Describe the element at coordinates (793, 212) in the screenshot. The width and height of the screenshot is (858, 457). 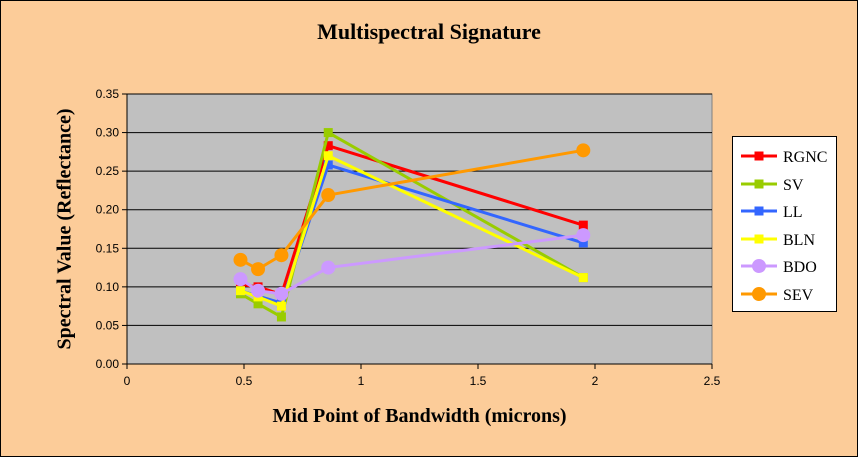
I see `legend-label: LL` at that location.